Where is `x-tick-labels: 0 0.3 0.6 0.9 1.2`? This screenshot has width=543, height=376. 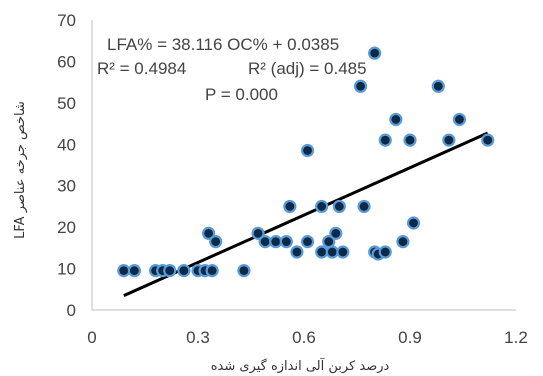
x-tick-labels: 0 0.3 0.6 0.9 1.2 is located at coordinates (307, 337).